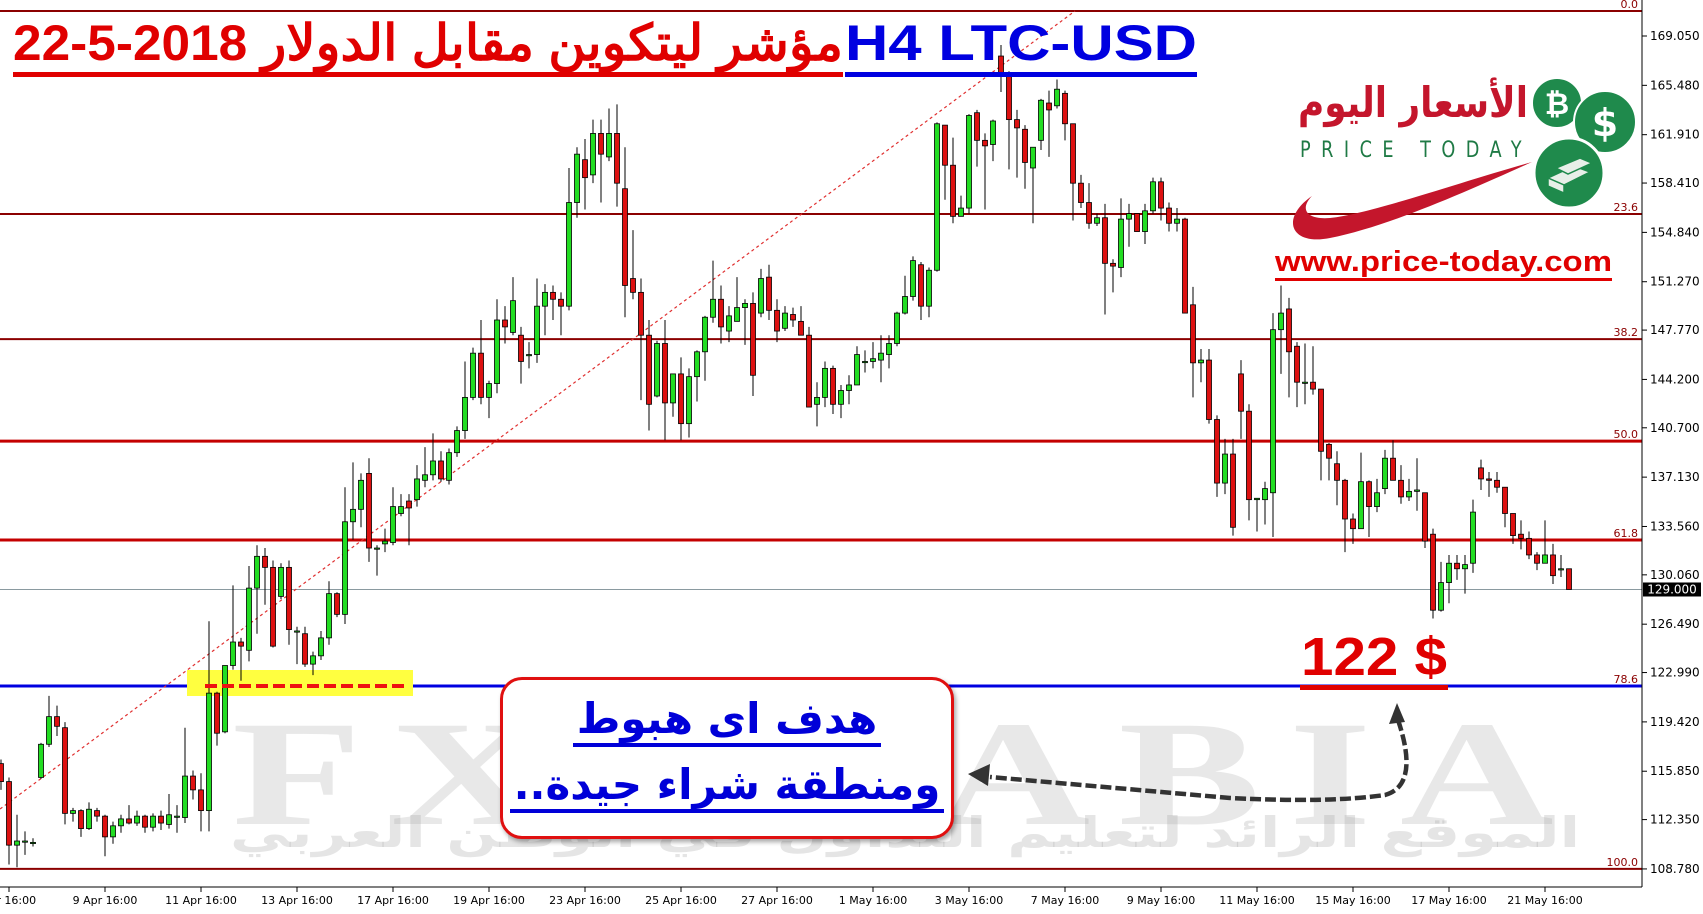 The width and height of the screenshot is (1703, 914). What do you see at coordinates (1626, 207) in the screenshot?
I see `fib-label: 23.6` at bounding box center [1626, 207].